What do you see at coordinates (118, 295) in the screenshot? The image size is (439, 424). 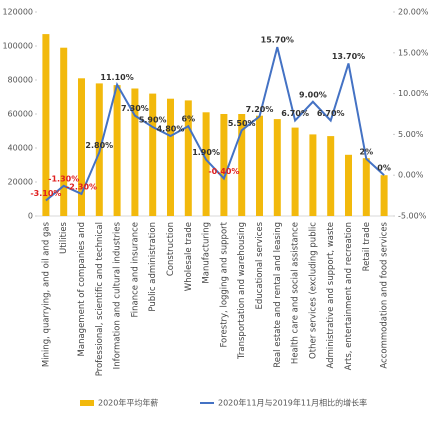 I see `x-tick-label: Information and cultural industries` at bounding box center [118, 295].